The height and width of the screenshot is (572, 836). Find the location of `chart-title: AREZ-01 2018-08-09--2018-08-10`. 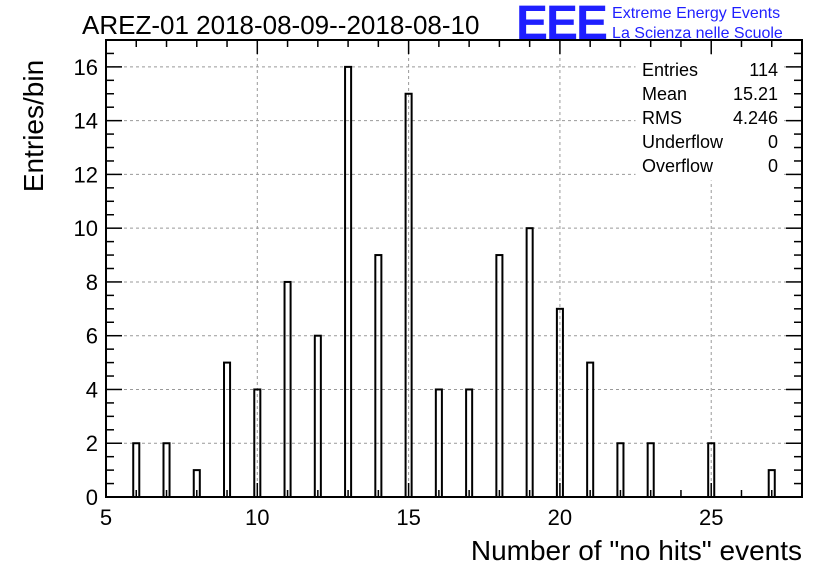

chart-title: AREZ-01 2018-08-09--2018-08-10 is located at coordinates (281, 25).